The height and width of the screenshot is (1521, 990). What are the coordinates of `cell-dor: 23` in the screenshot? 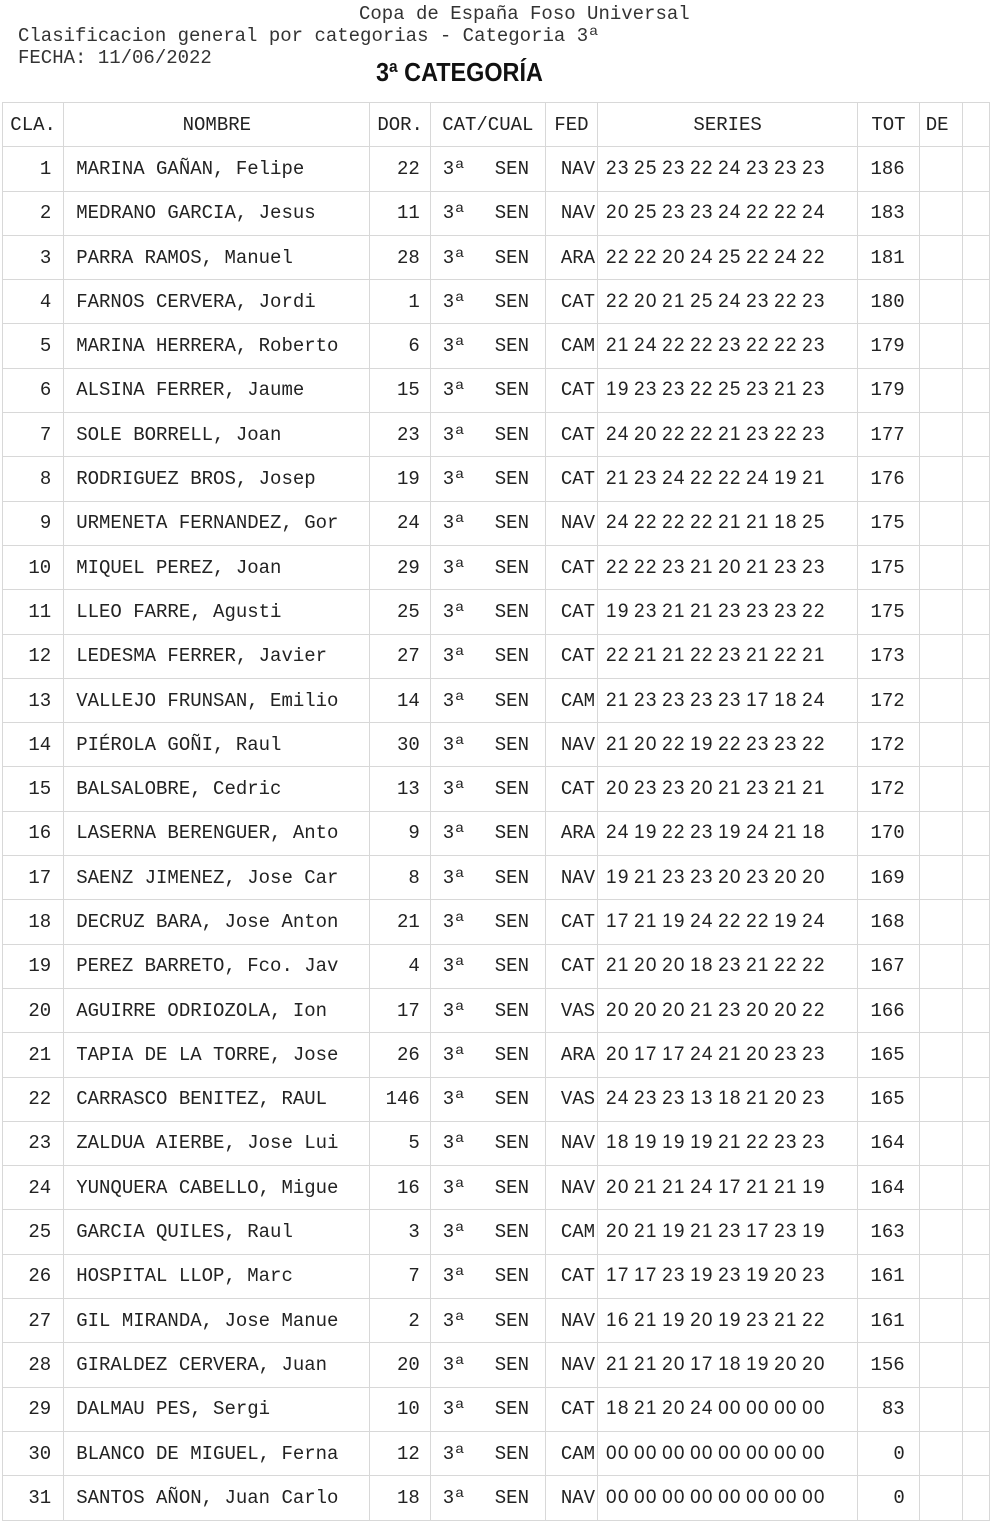 It's located at (400, 435).